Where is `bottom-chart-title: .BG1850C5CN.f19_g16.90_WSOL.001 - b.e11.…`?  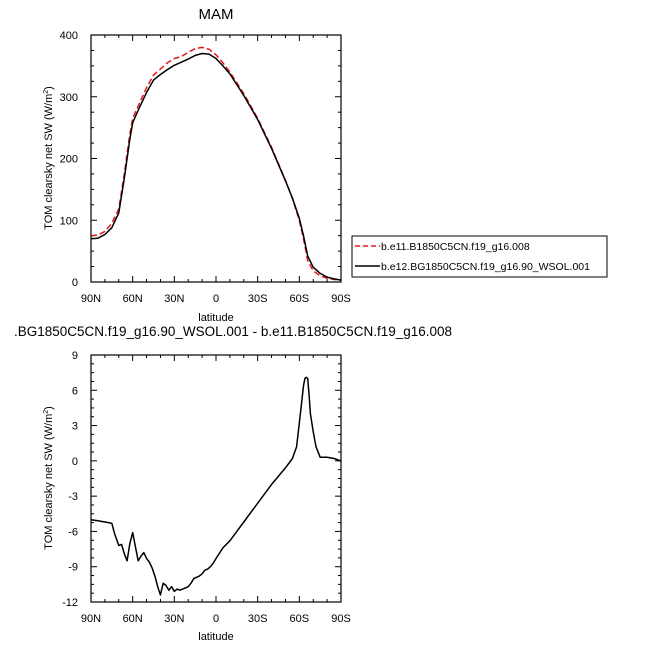 bottom-chart-title: .BG1850C5CN.f19_g16.90_WSOL.001 - b.e11.… is located at coordinates (233, 331).